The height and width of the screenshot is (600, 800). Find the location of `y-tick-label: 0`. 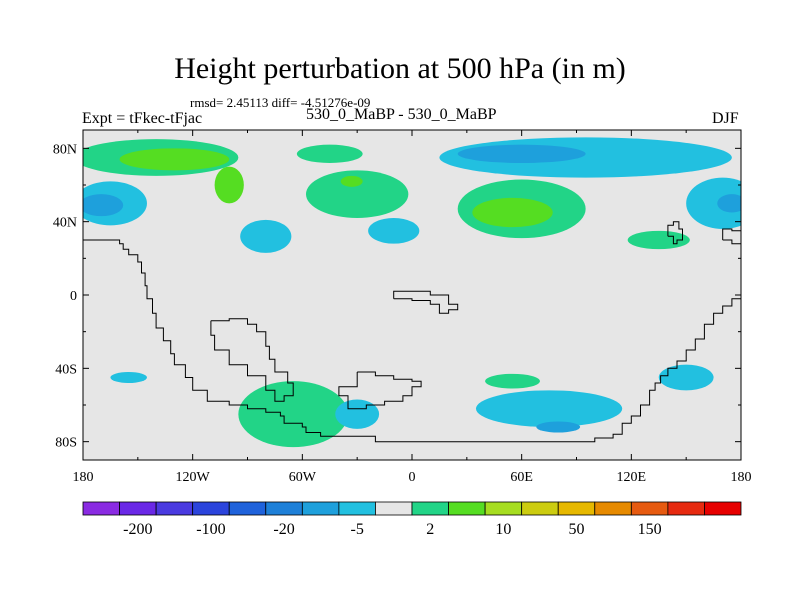

y-tick-label: 0 is located at coordinates (73, 296).